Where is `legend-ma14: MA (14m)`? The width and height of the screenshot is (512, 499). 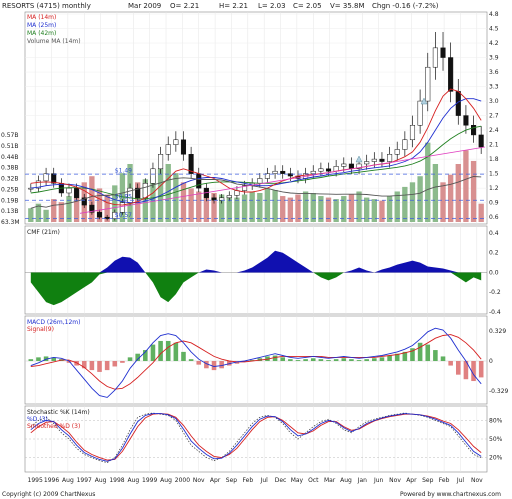 legend-ma14: MA (14m) is located at coordinates (41, 17).